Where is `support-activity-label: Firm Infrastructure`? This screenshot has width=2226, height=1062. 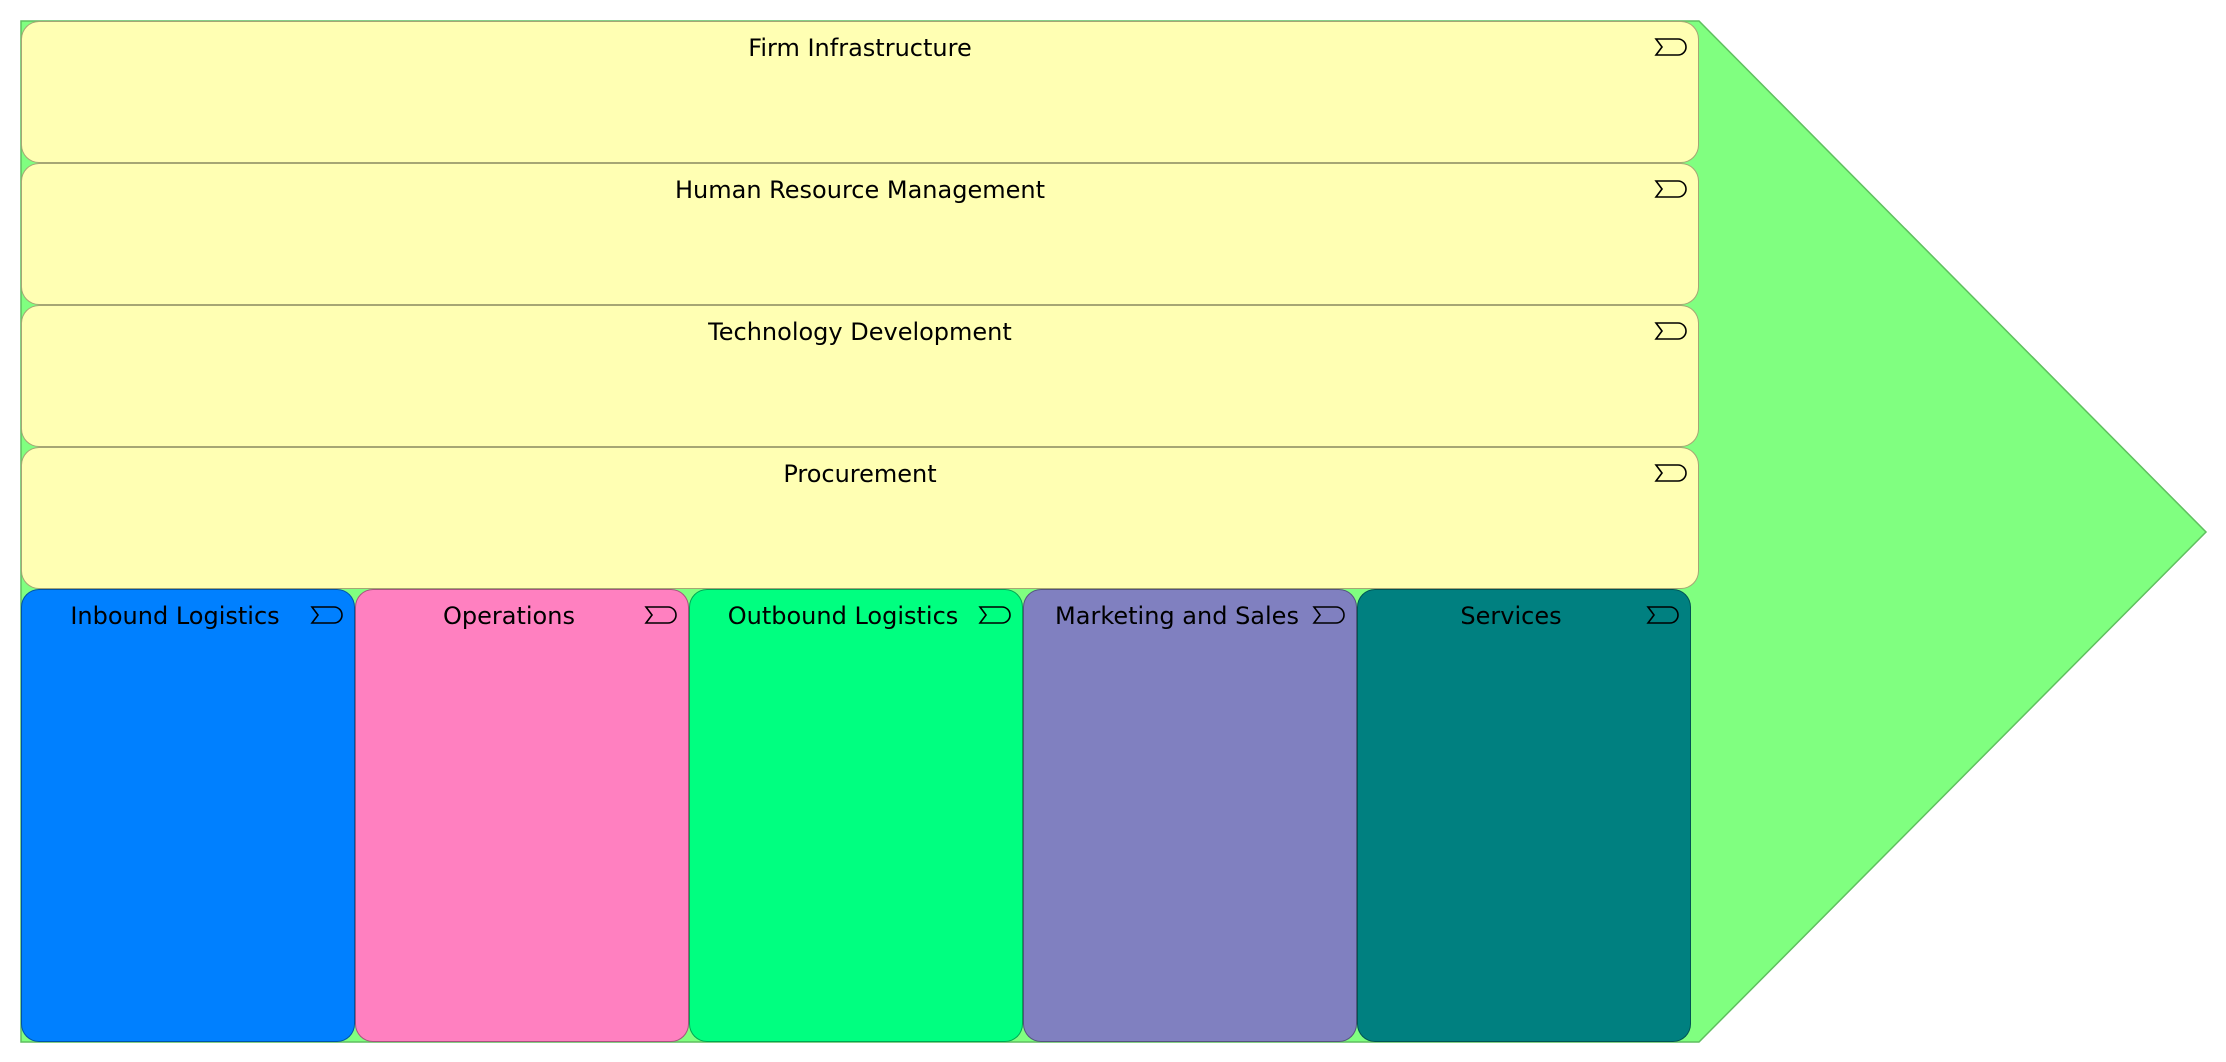 support-activity-label: Firm Infrastructure is located at coordinates (860, 48).